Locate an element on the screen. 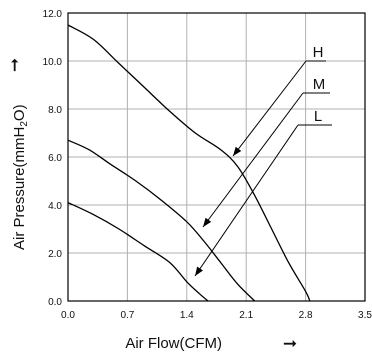  curve-l is located at coordinates (138, 252).